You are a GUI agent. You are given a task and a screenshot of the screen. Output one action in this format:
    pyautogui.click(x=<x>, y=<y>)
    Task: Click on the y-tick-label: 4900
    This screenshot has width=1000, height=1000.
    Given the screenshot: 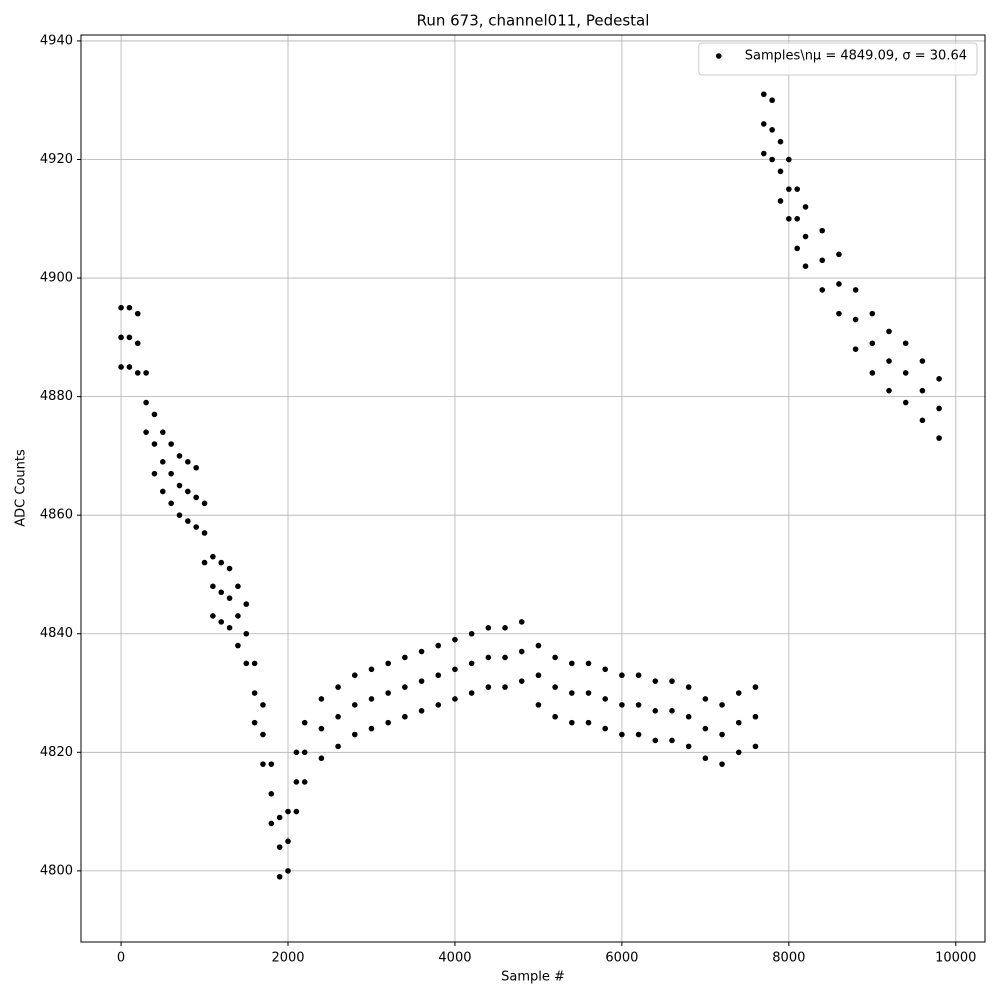 What is the action you would take?
    pyautogui.click(x=56, y=278)
    